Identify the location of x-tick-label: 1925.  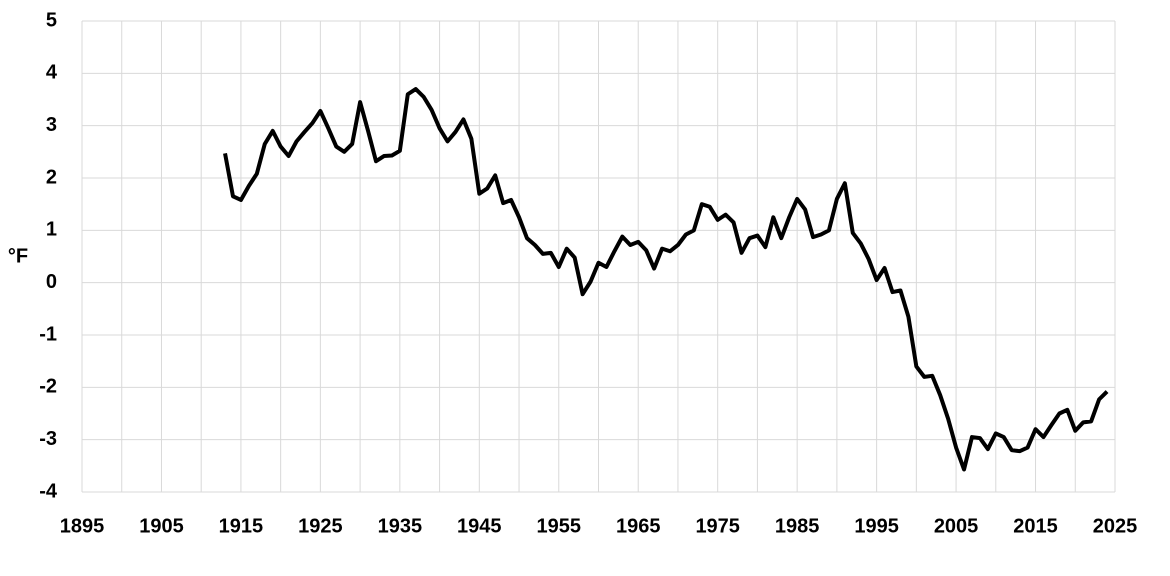
(320, 526).